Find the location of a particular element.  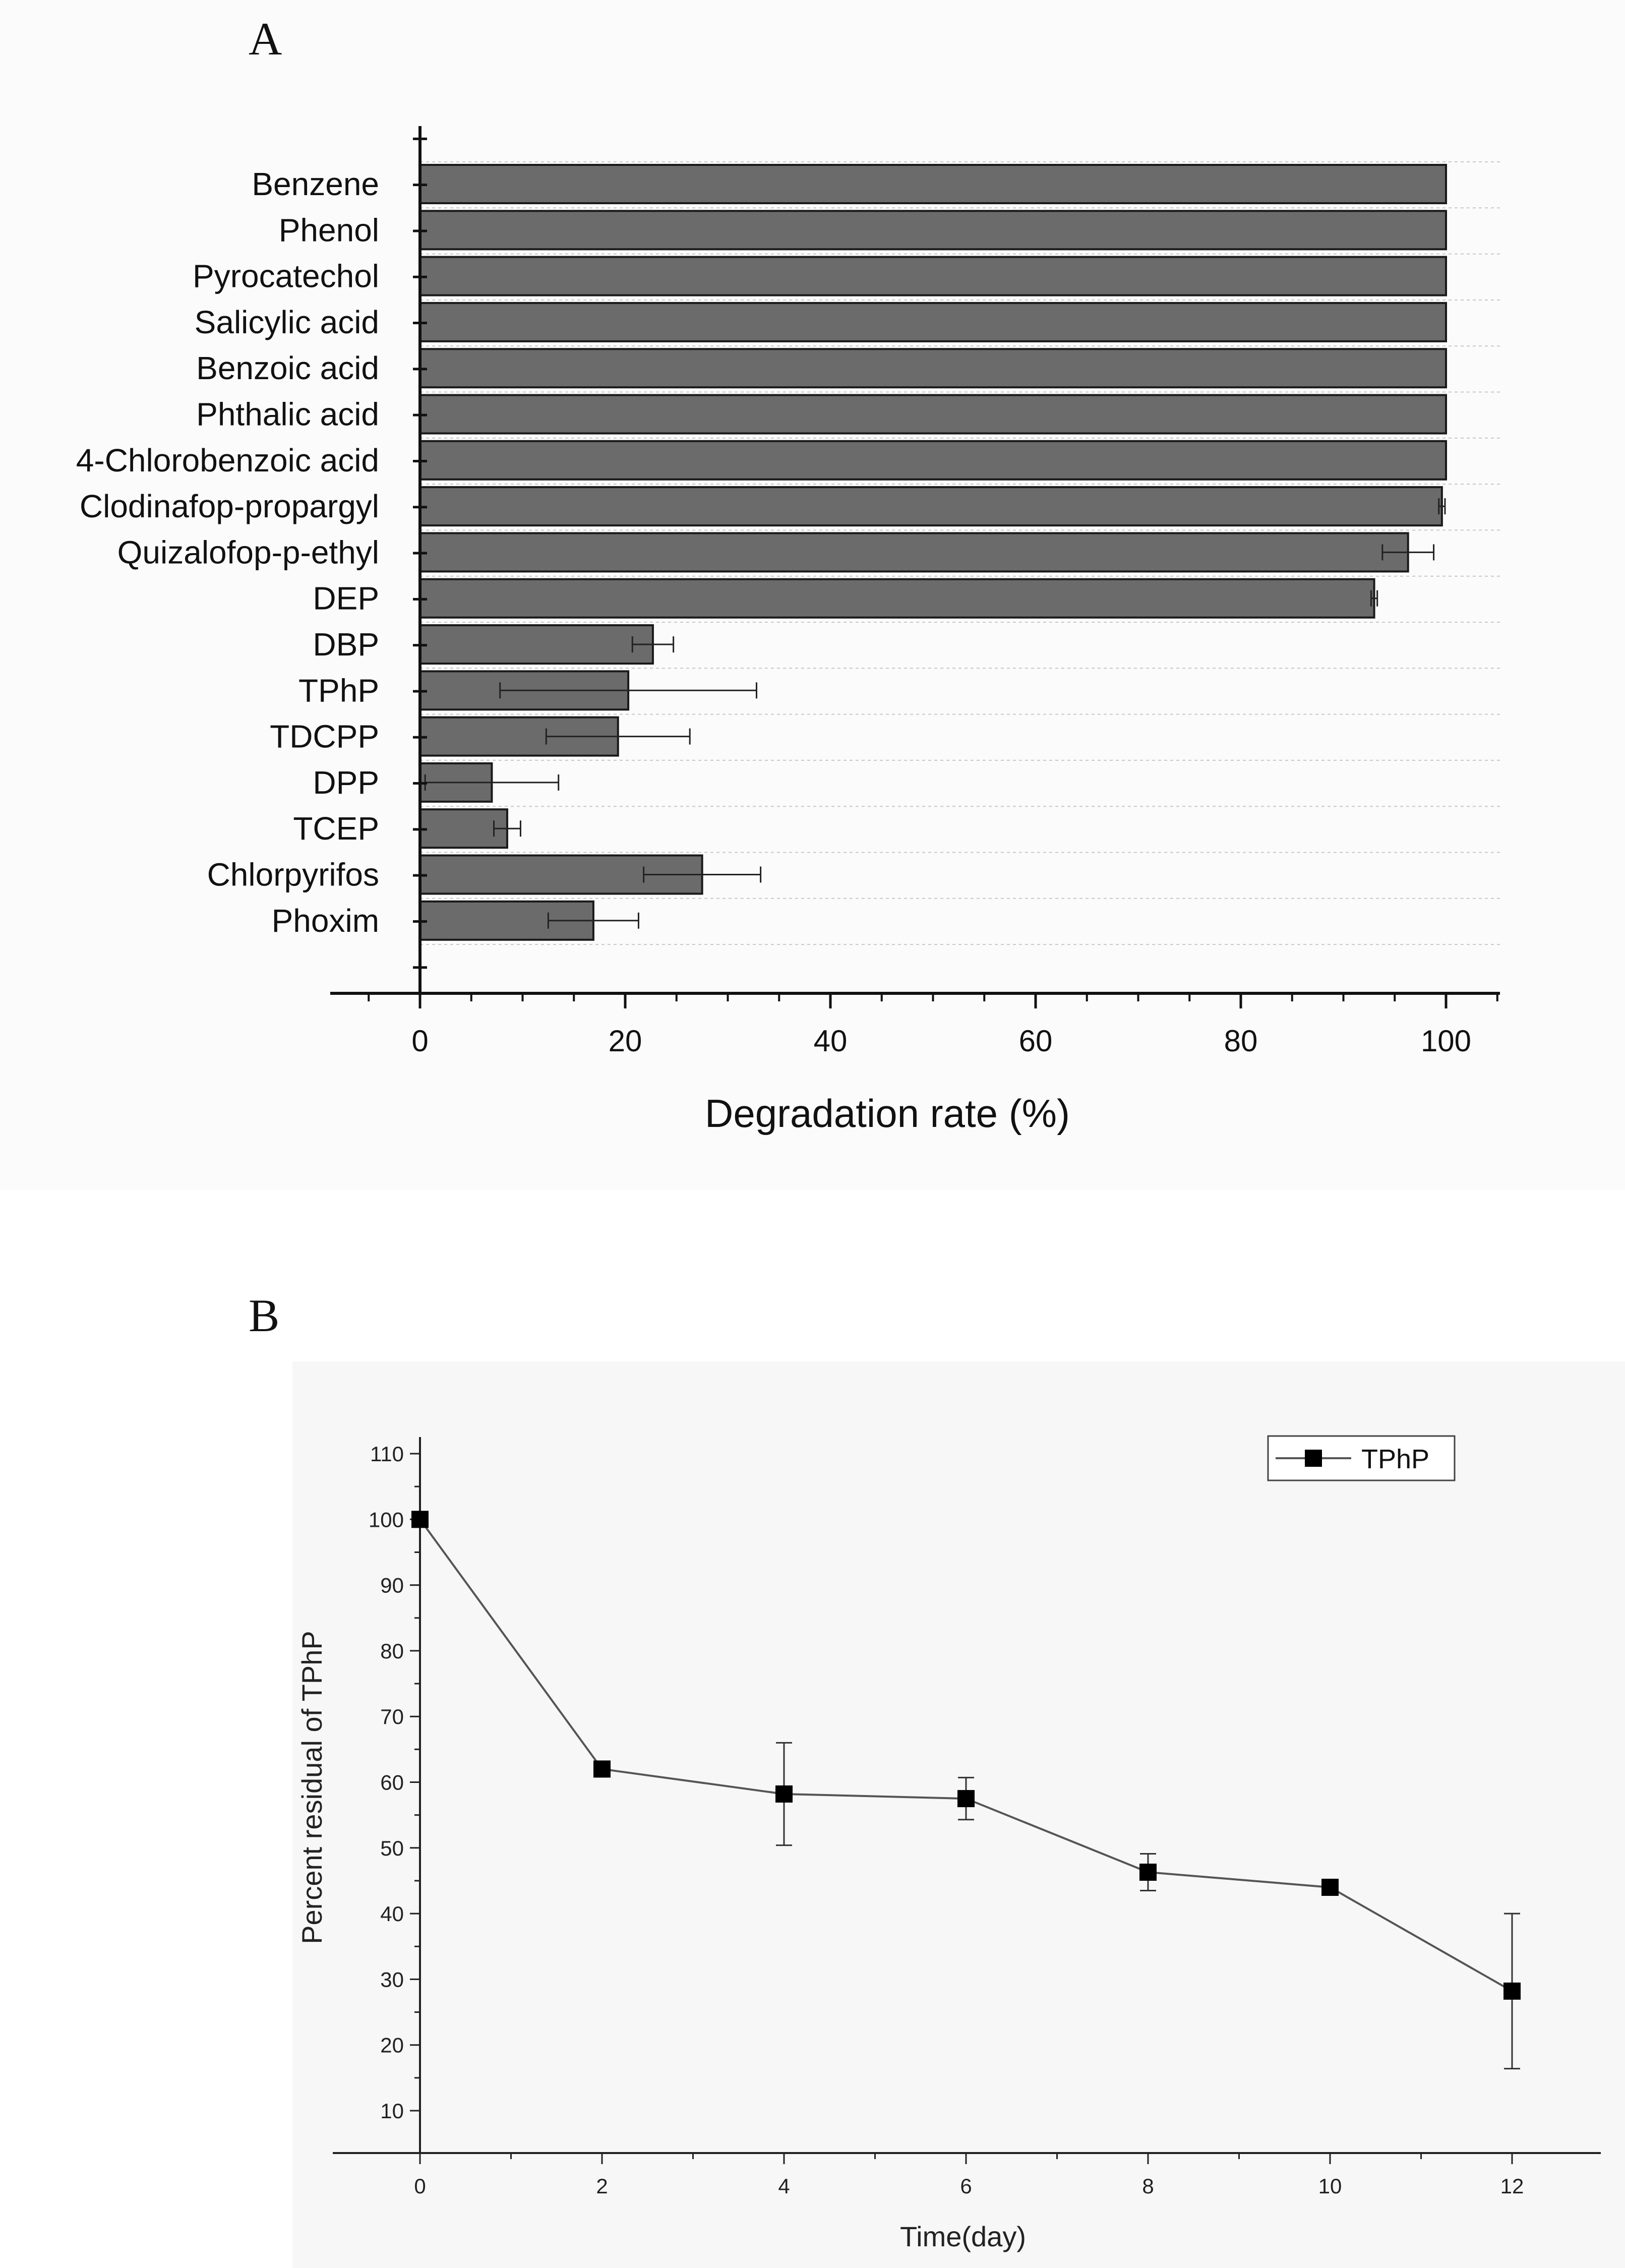

y-tick-label: 60 is located at coordinates (392, 1783).